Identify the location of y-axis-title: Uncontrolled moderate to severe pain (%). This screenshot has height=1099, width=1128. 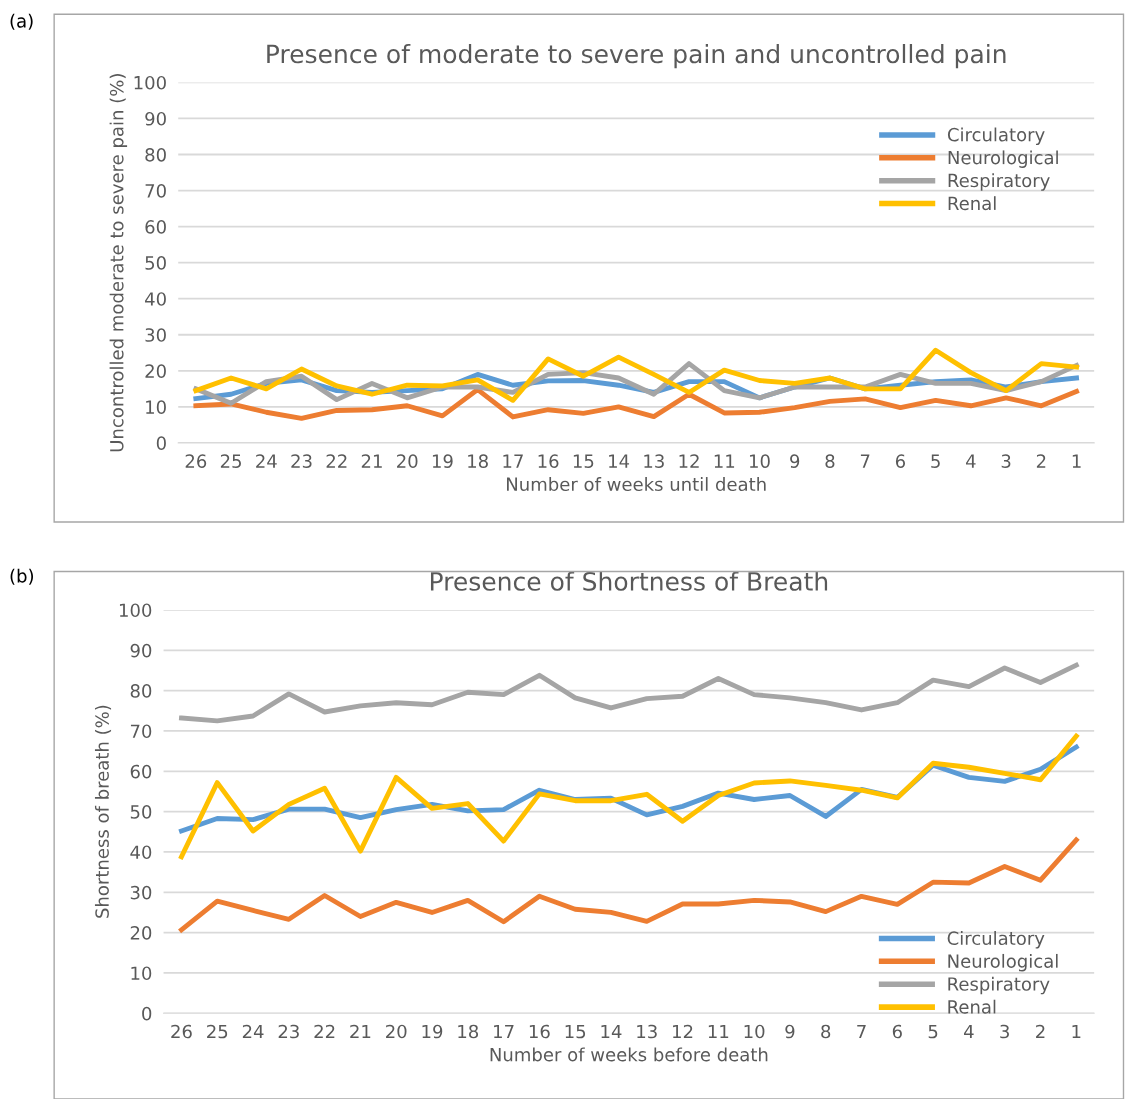
(118, 263).